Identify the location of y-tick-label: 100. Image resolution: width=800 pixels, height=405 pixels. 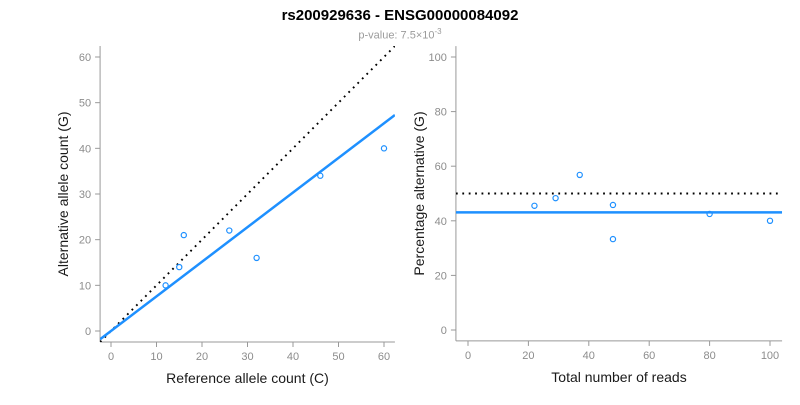
(438, 58).